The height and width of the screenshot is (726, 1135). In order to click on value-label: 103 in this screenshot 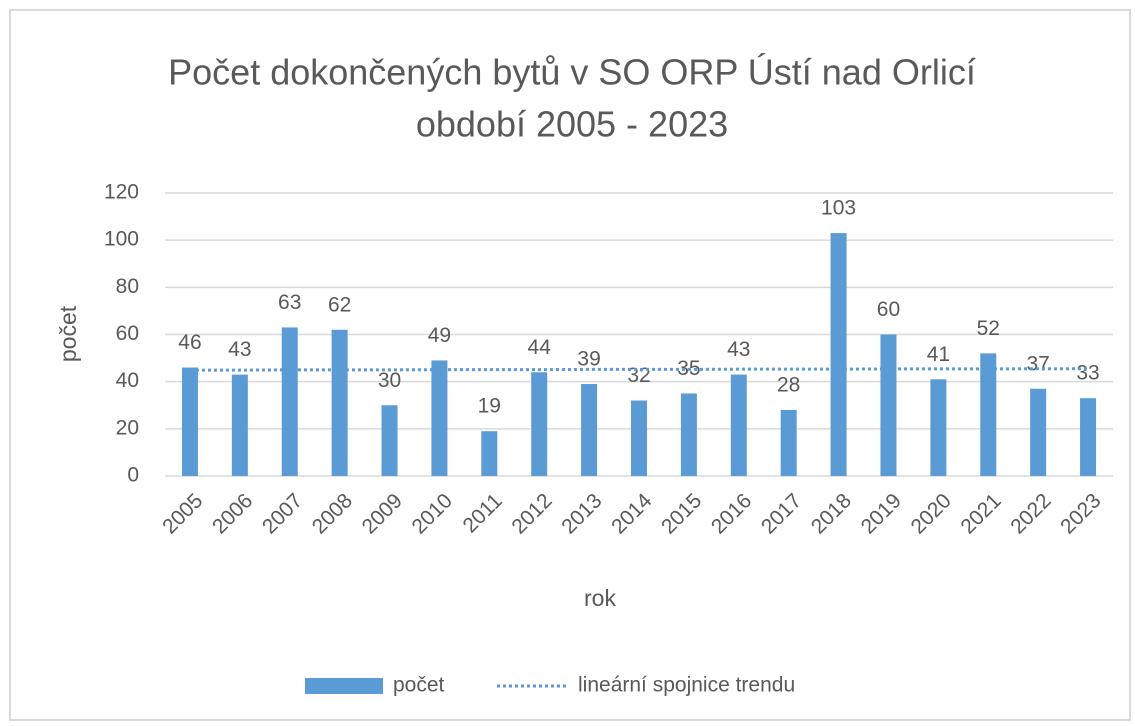, I will do `click(838, 208)`.